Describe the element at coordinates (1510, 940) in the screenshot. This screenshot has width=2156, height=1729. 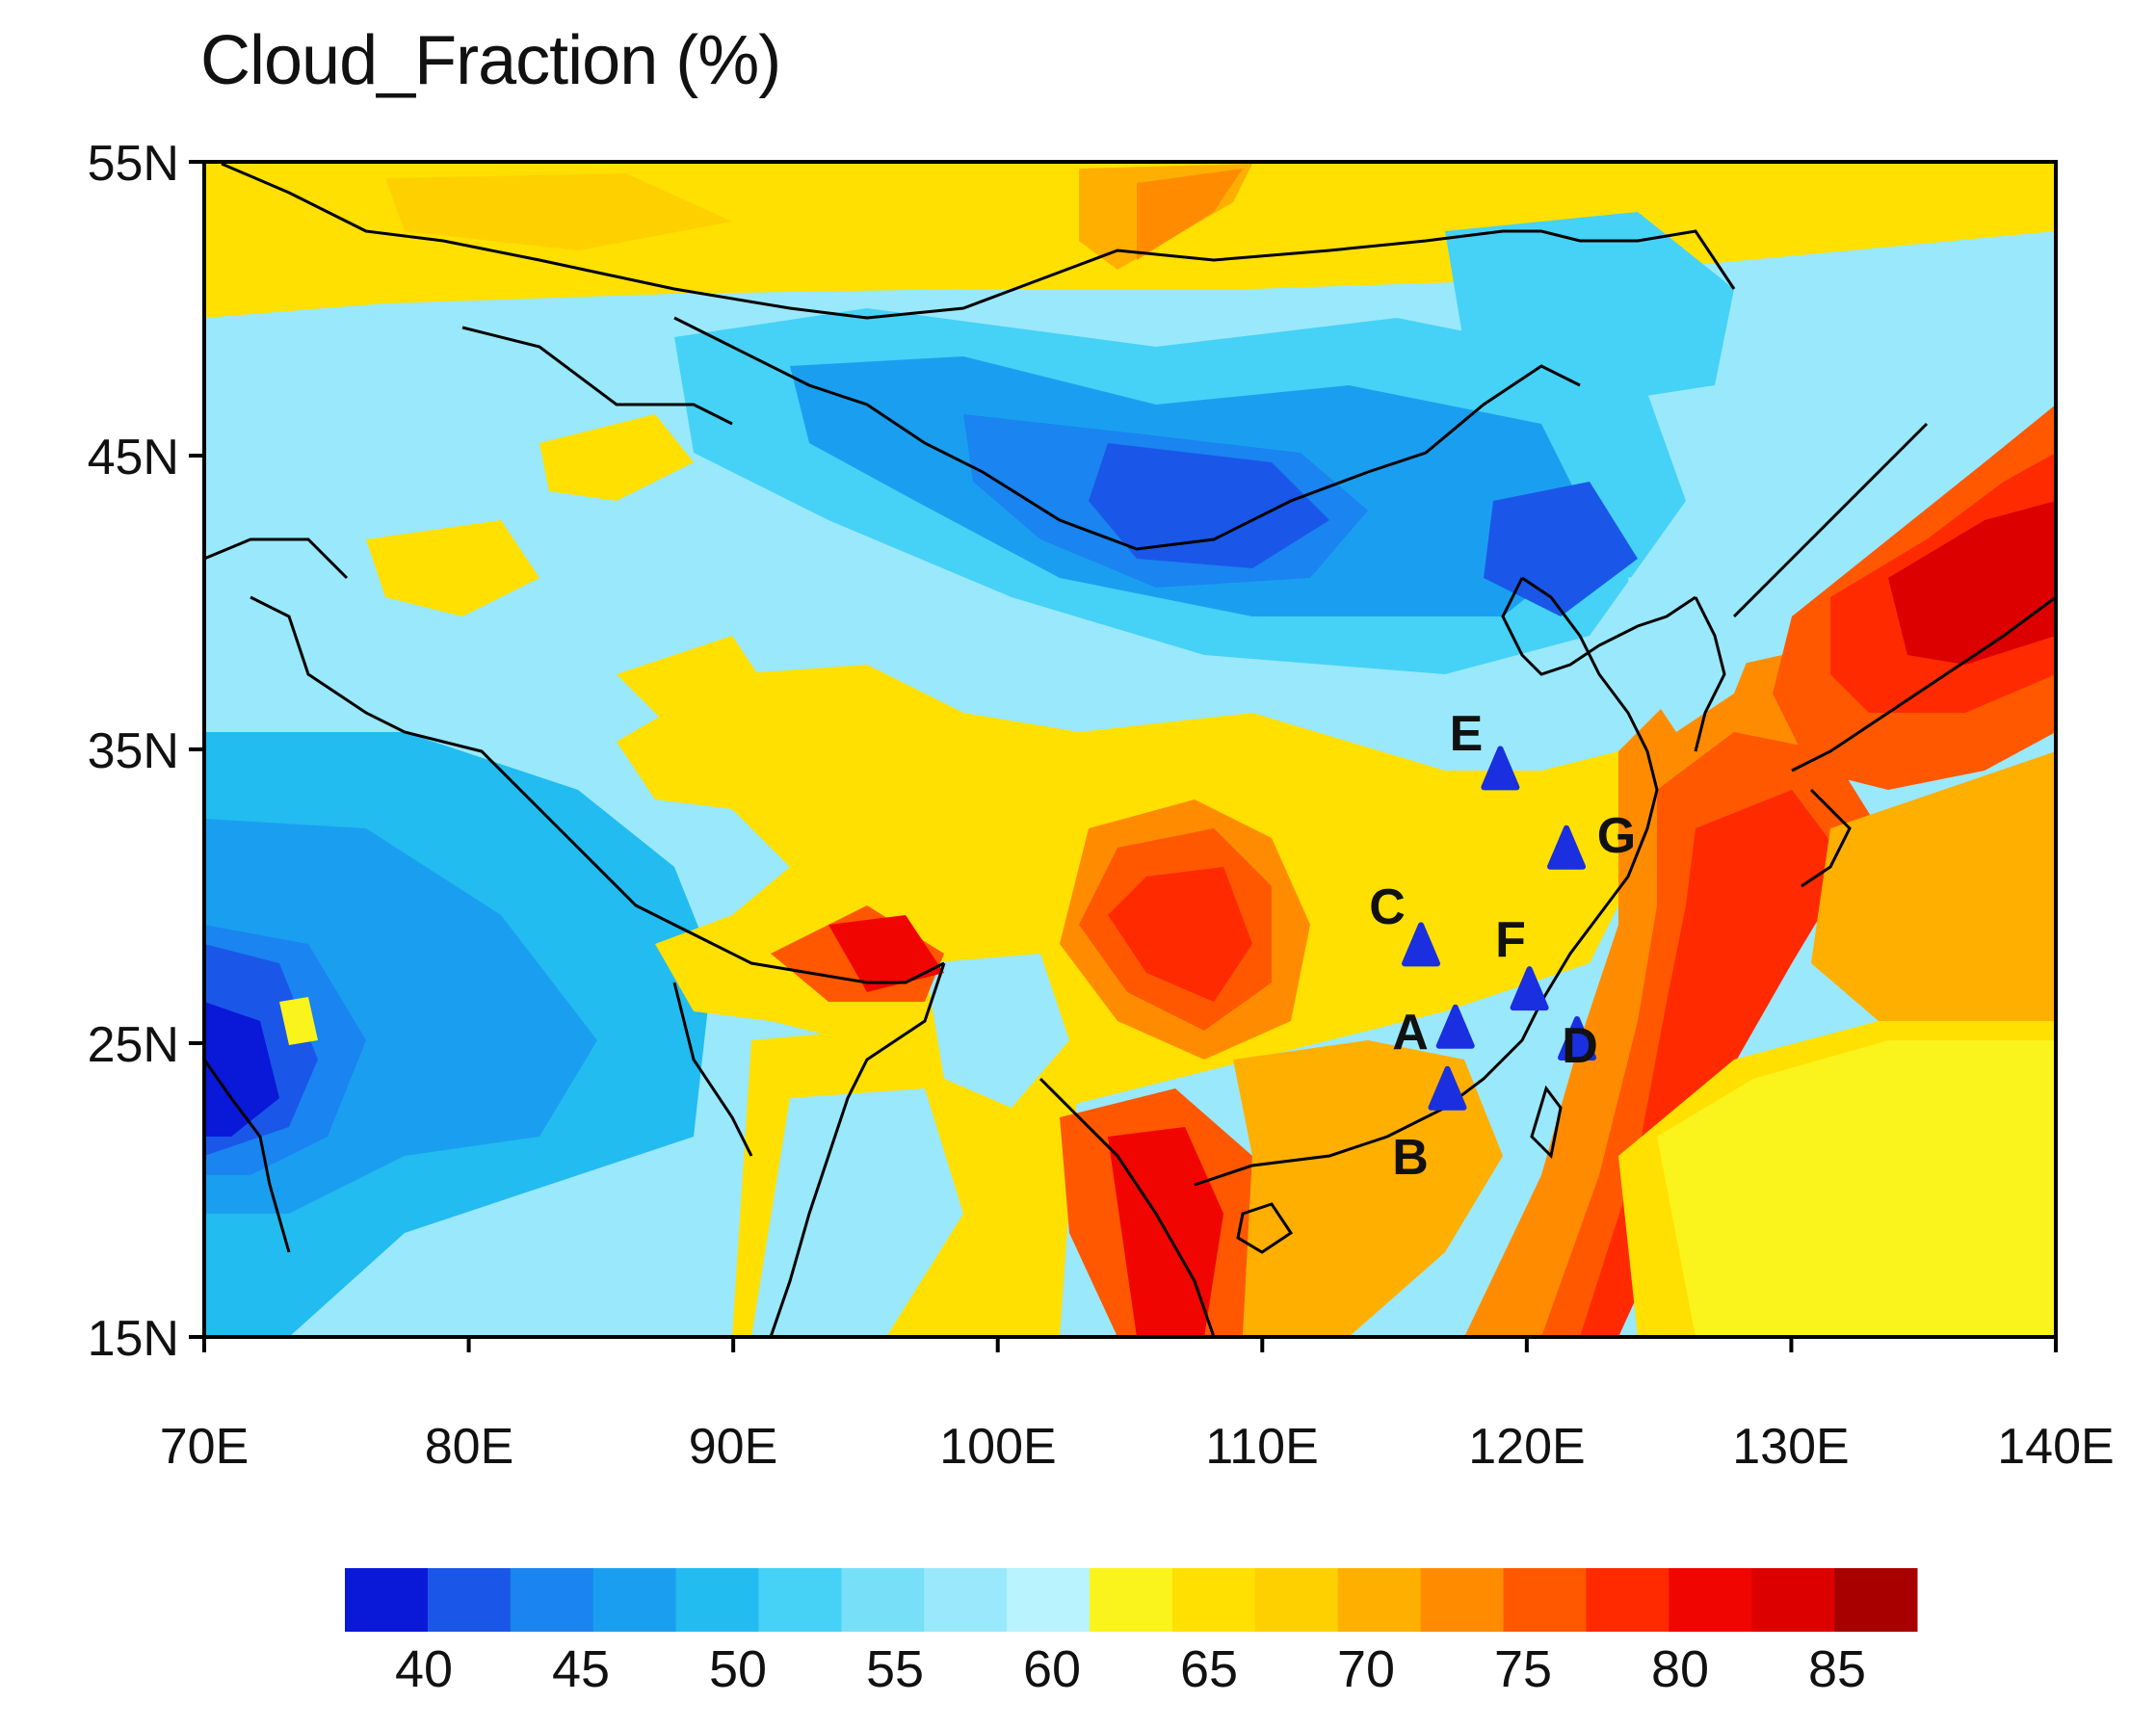
I see `site-label-f: F` at that location.